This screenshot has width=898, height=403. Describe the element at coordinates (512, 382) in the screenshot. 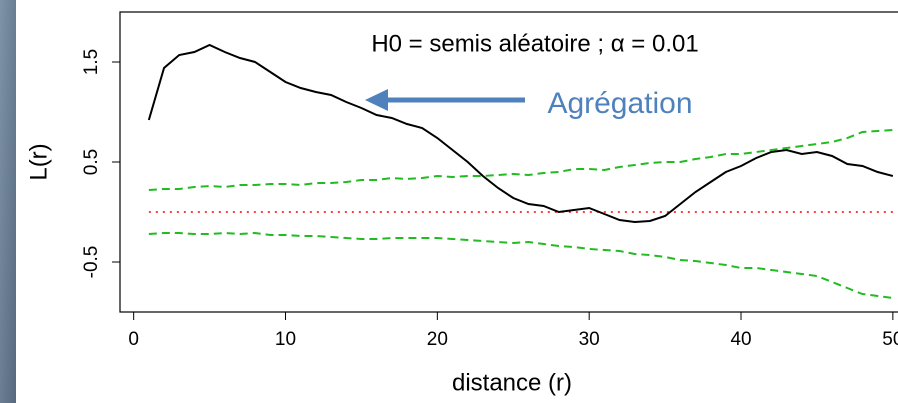

I see `x-axis-label: distance (r)` at that location.